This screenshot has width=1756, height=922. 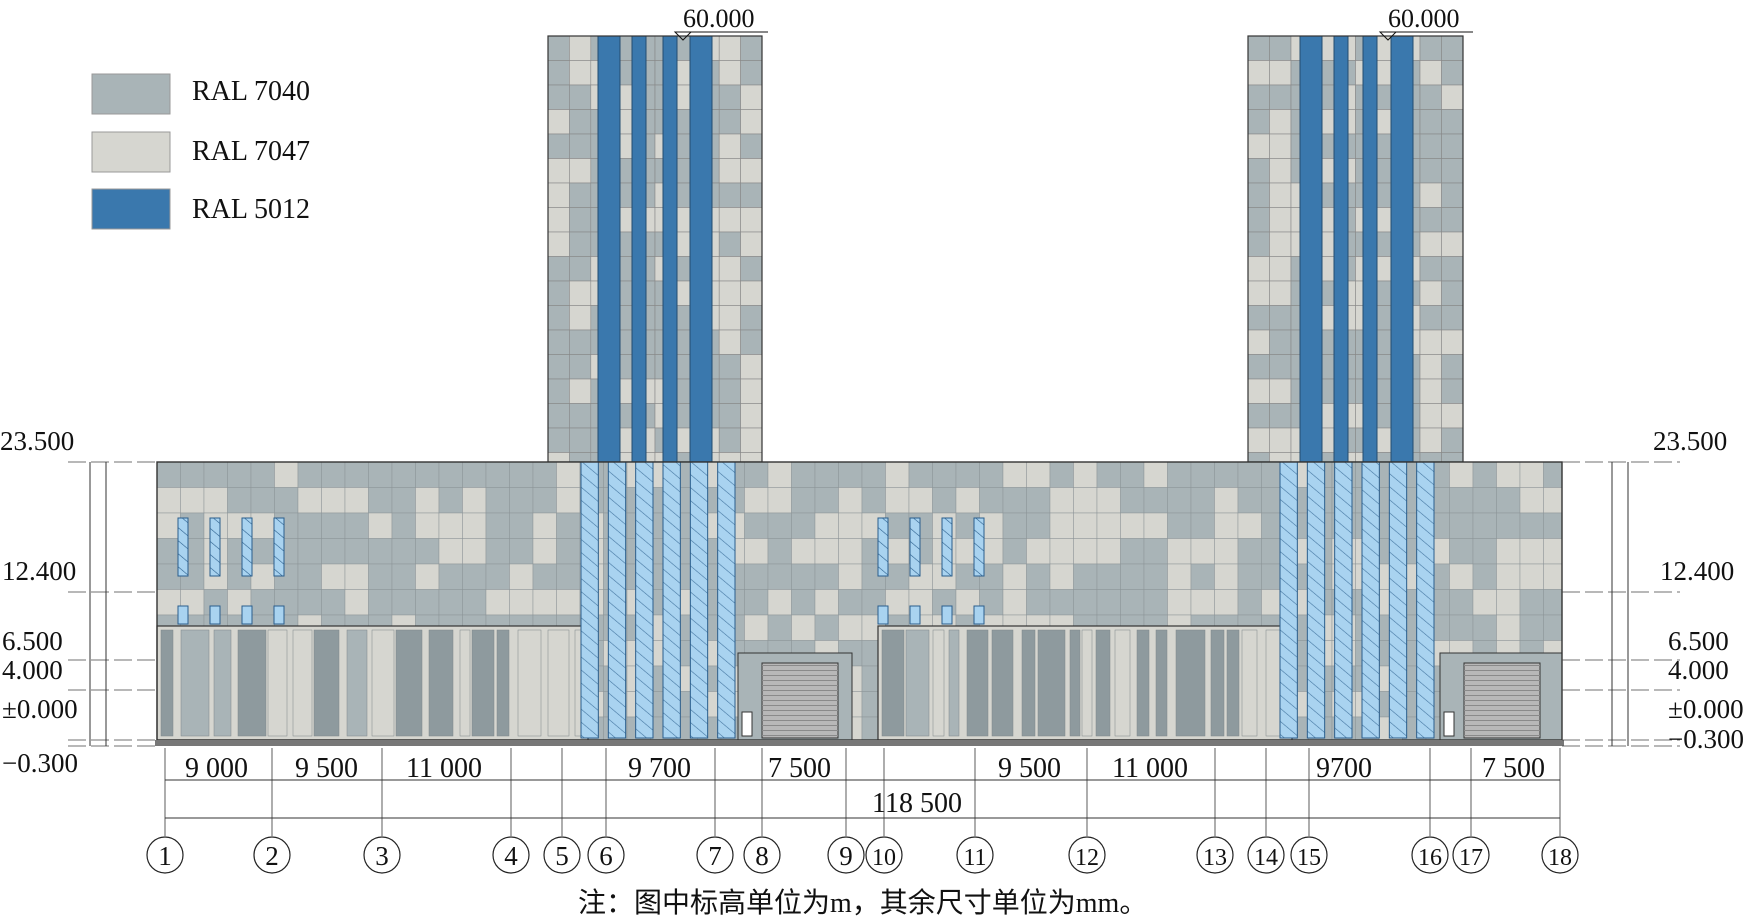 What do you see at coordinates (131, 209) in the screenshot?
I see `legend-swatch-ral5012` at bounding box center [131, 209].